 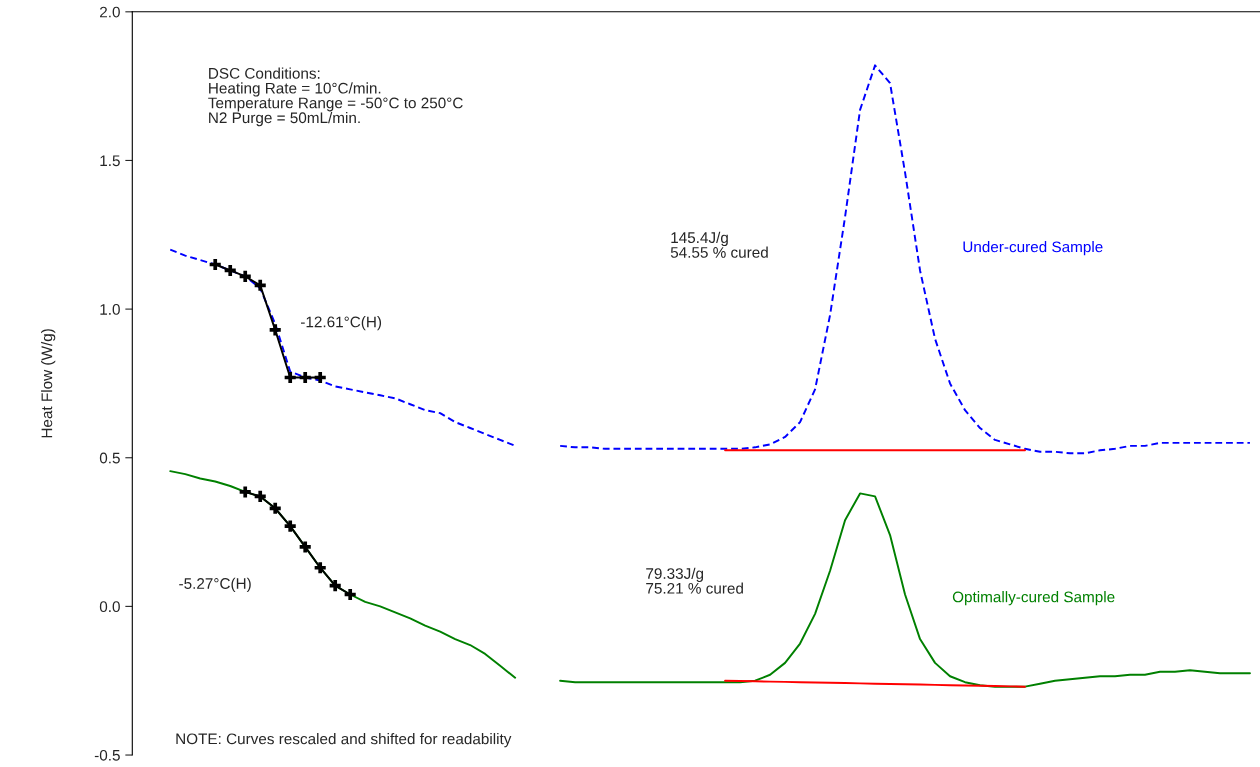 What do you see at coordinates (344, 740) in the screenshot?
I see `annotation: NOTE: Curves rescaled and shifted for readability` at bounding box center [344, 740].